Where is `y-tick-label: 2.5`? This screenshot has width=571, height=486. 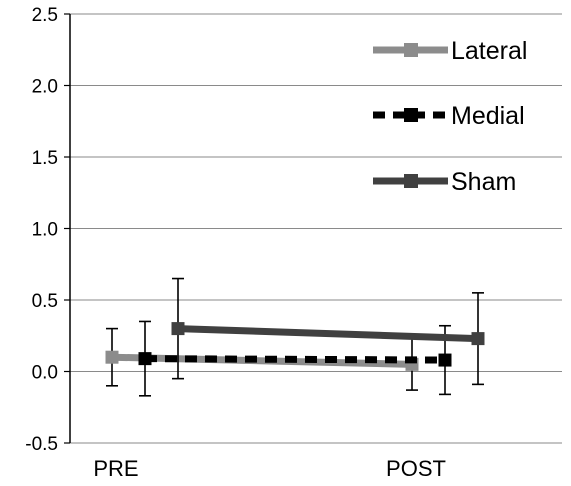
y-tick-label: 2.5 is located at coordinates (45, 15).